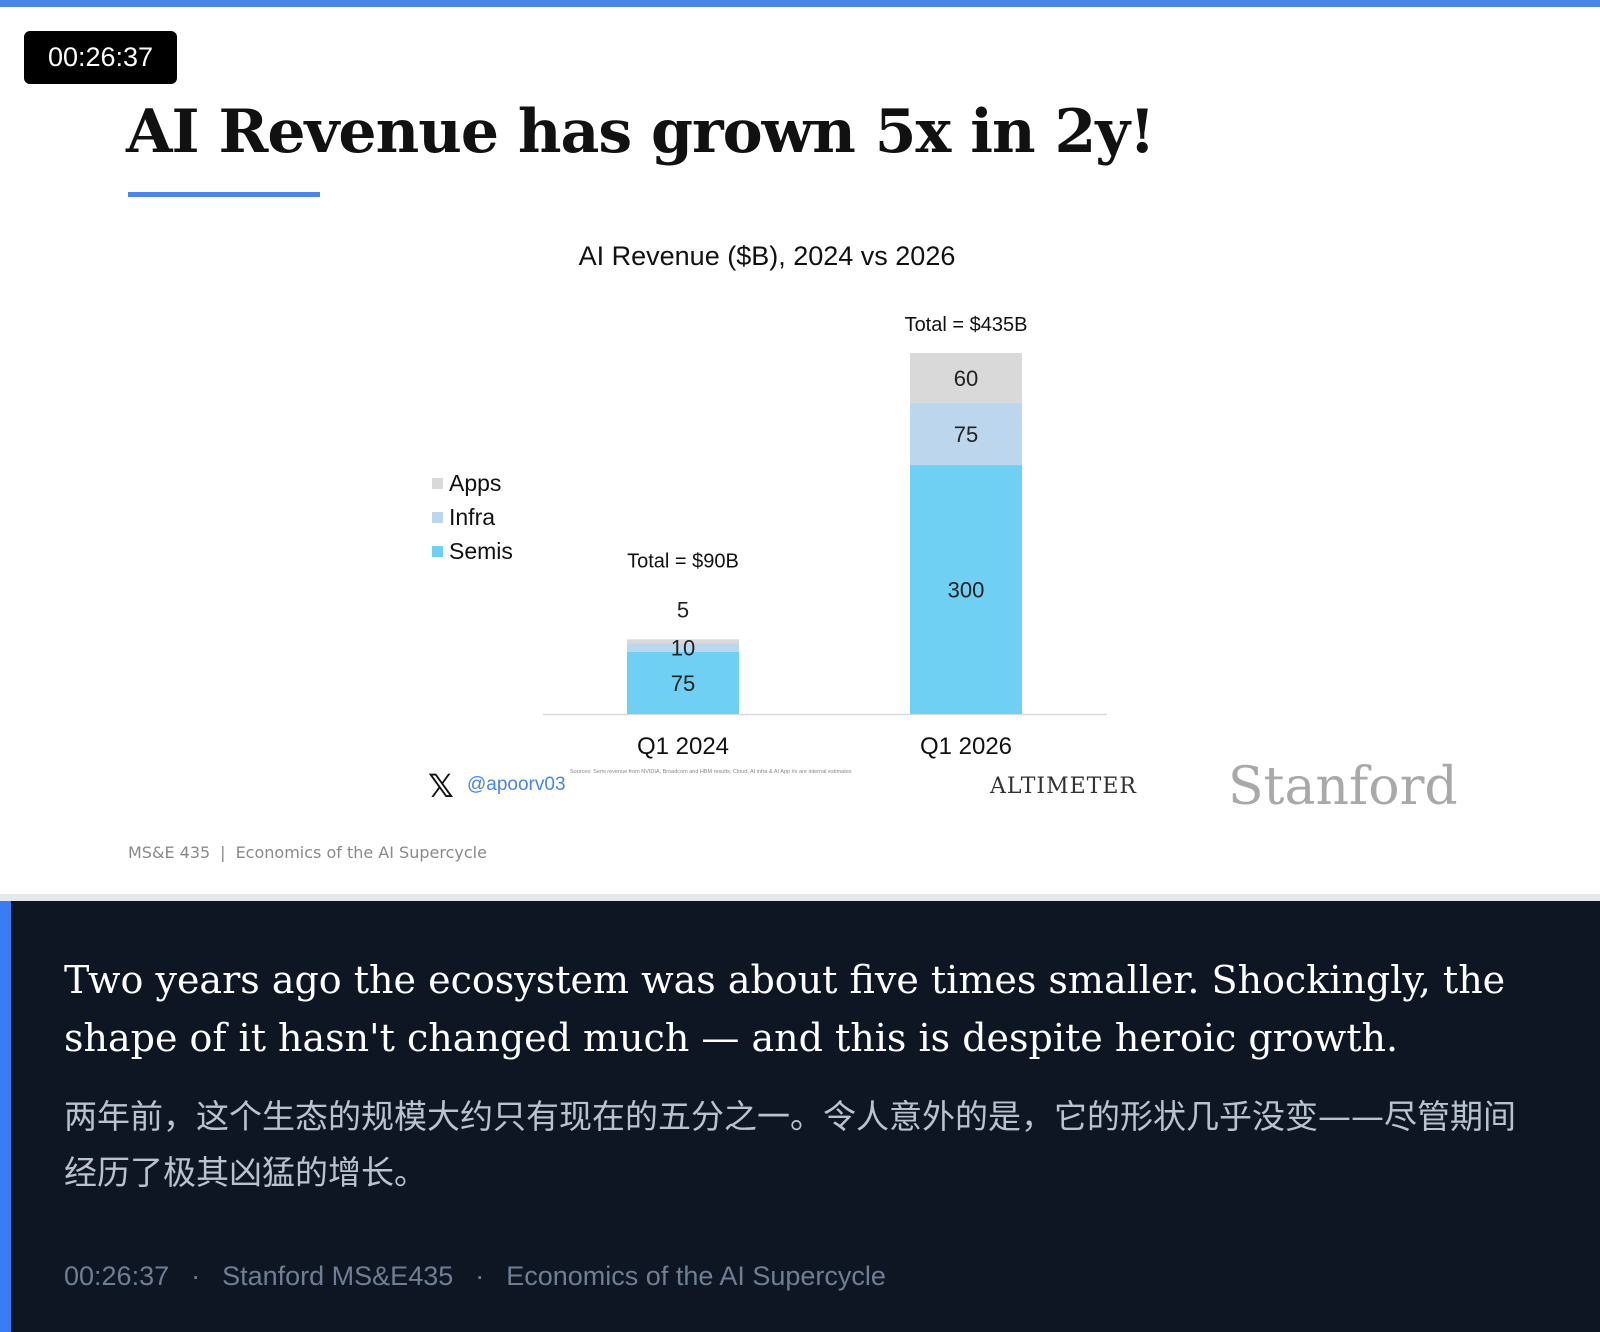 The height and width of the screenshot is (1332, 1600). I want to click on caption-accent-bar, so click(5, 1116).